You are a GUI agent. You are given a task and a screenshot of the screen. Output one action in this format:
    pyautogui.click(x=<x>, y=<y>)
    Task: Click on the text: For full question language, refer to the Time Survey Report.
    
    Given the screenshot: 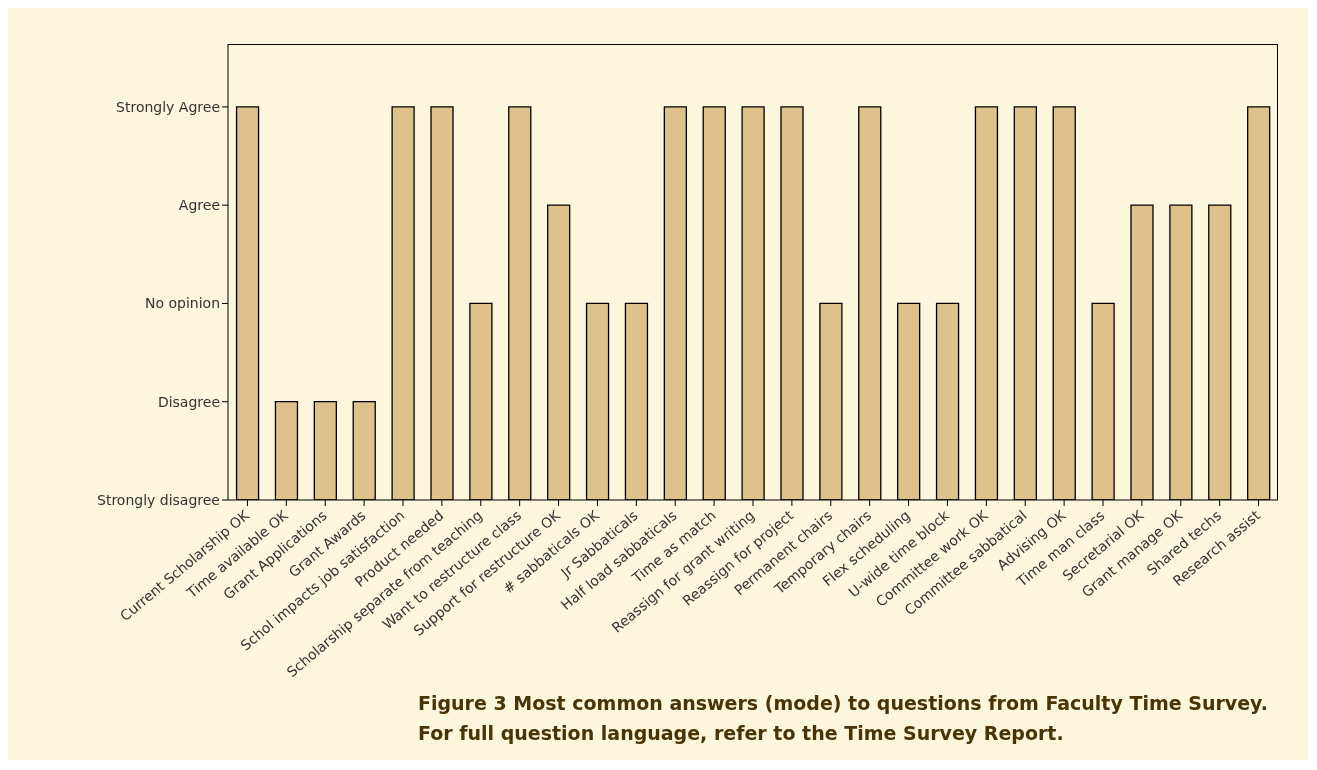 What is the action you would take?
    pyautogui.click(x=741, y=733)
    